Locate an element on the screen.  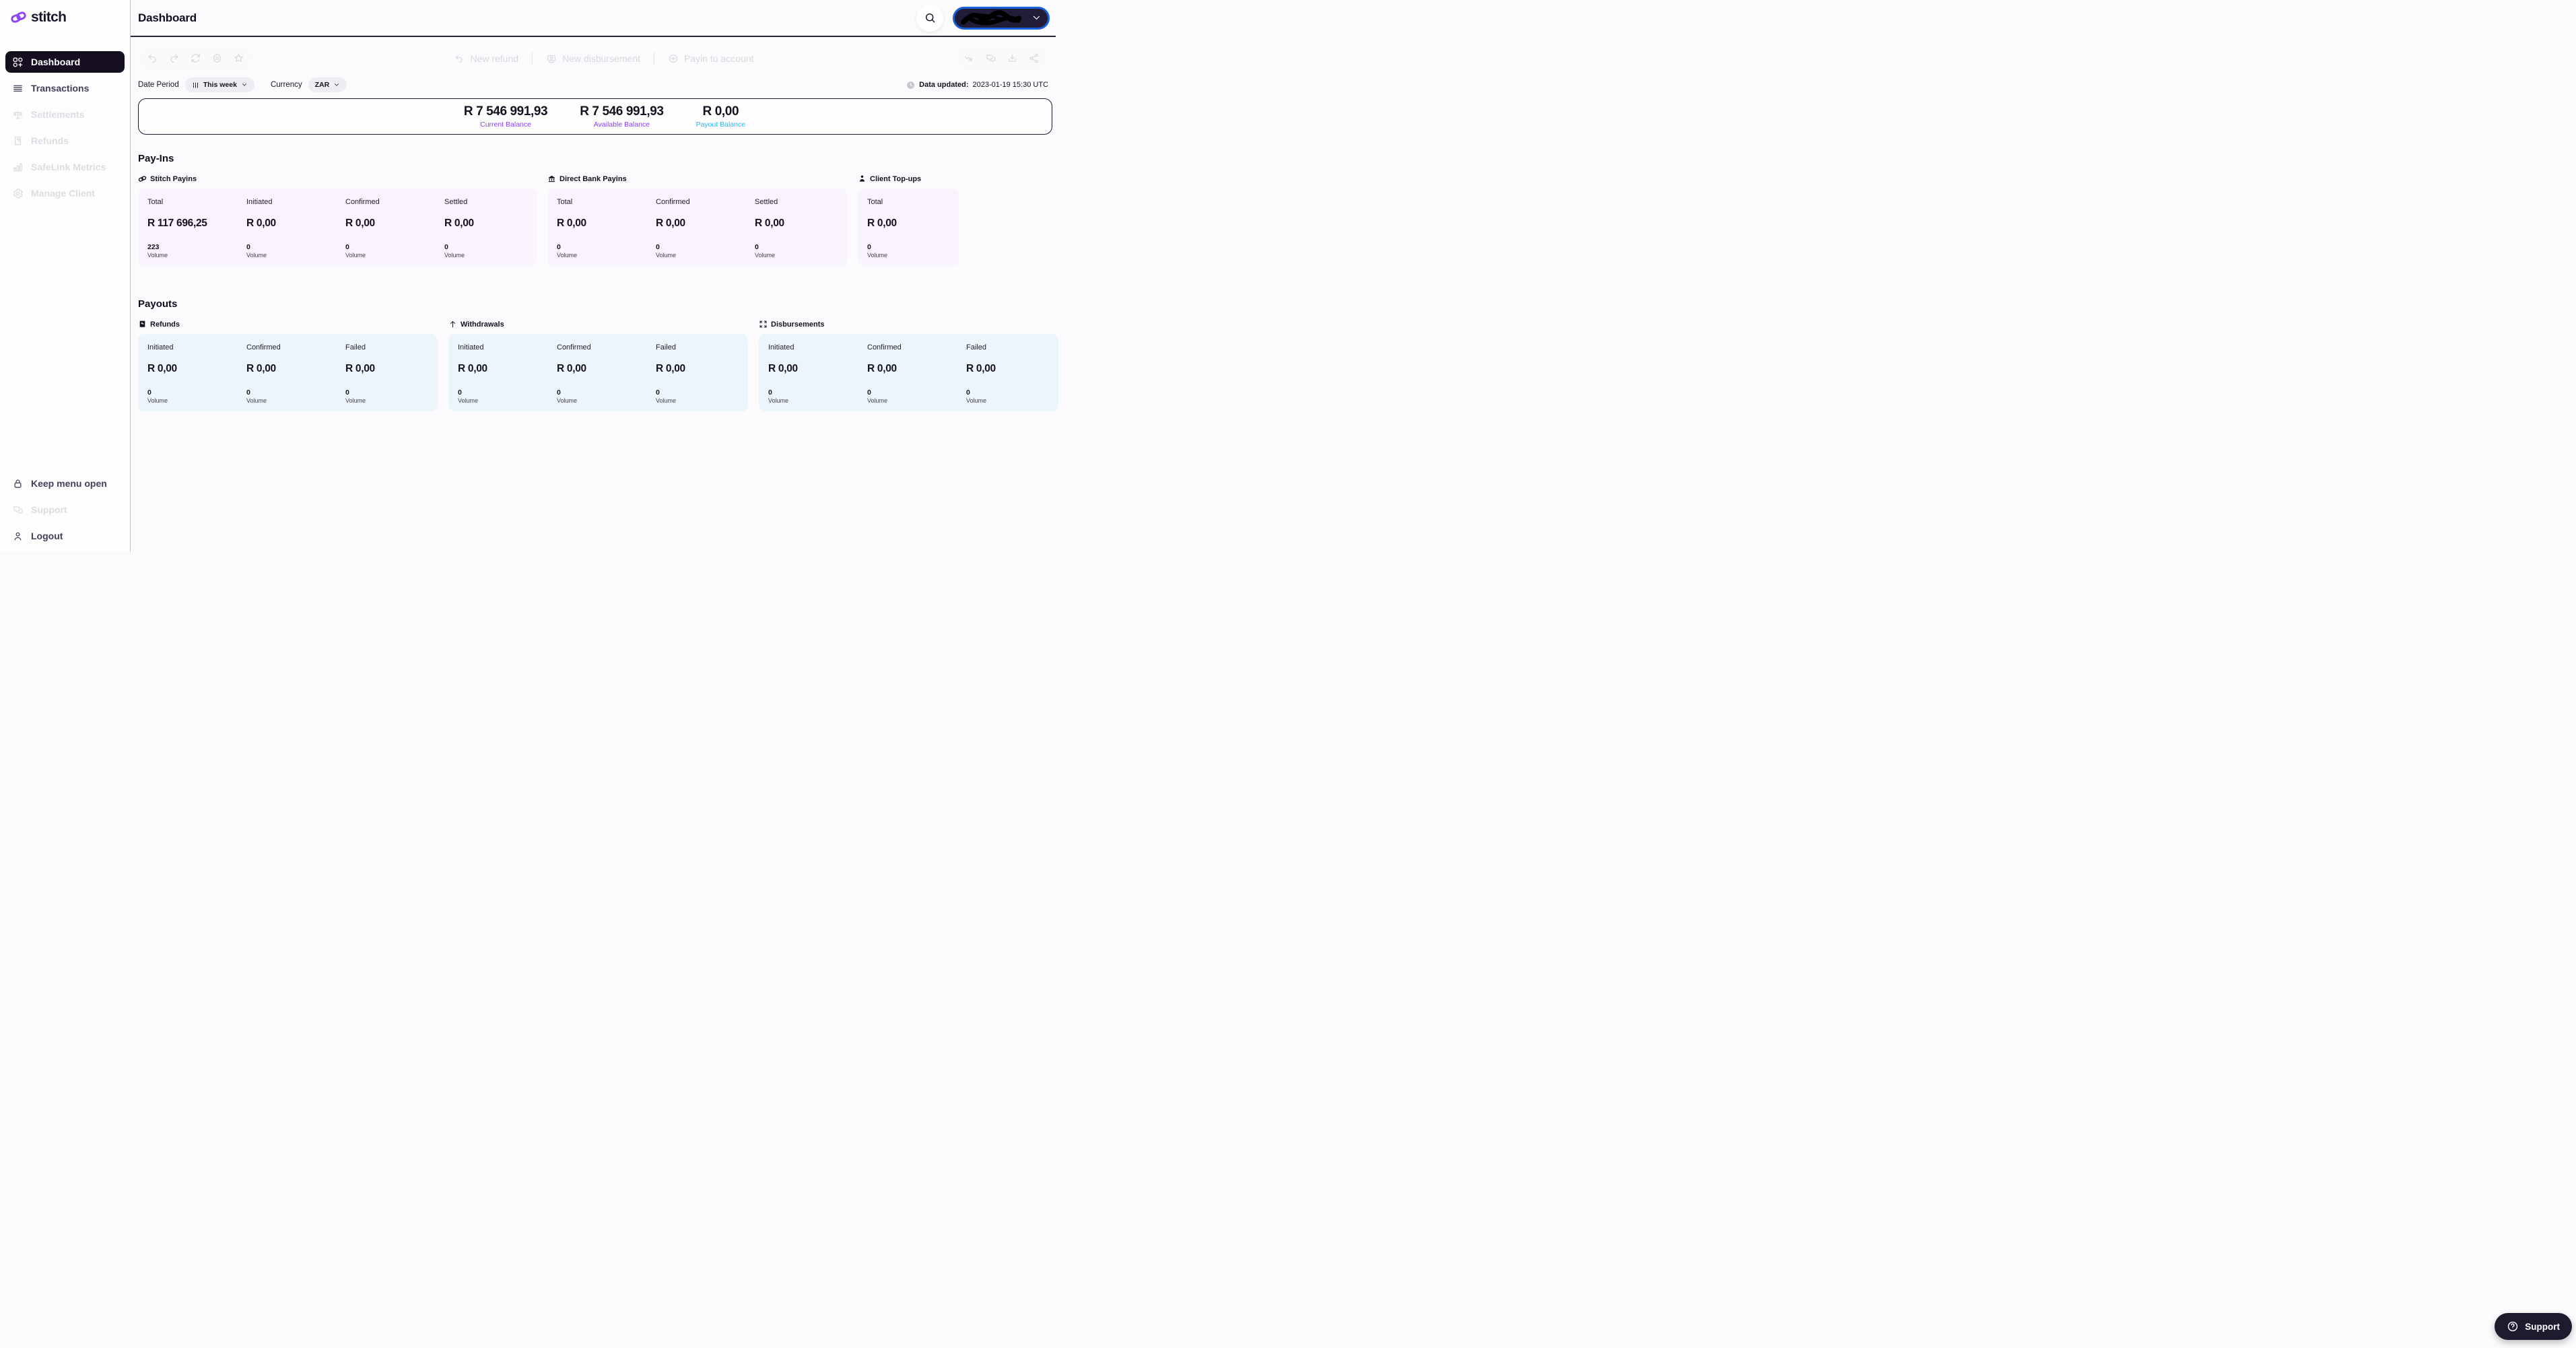
settlements-scales-icon is located at coordinates (18, 115).